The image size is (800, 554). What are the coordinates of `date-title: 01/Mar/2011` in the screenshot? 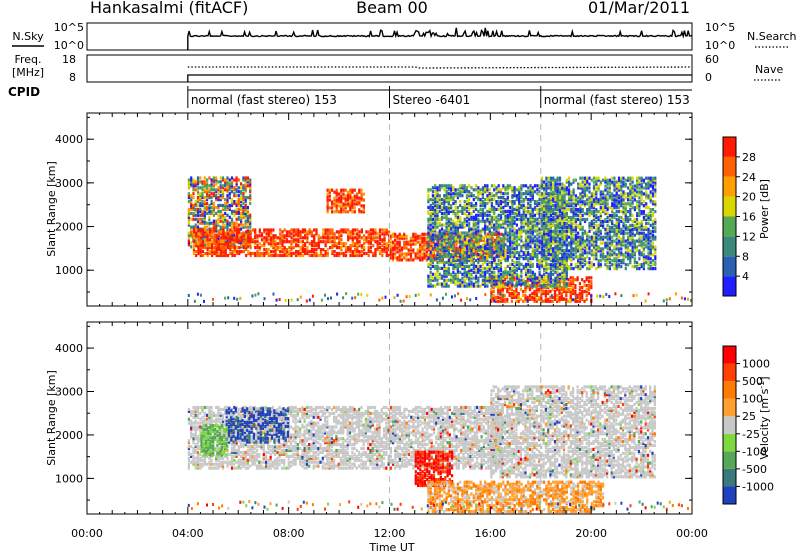 It's located at (639, 8).